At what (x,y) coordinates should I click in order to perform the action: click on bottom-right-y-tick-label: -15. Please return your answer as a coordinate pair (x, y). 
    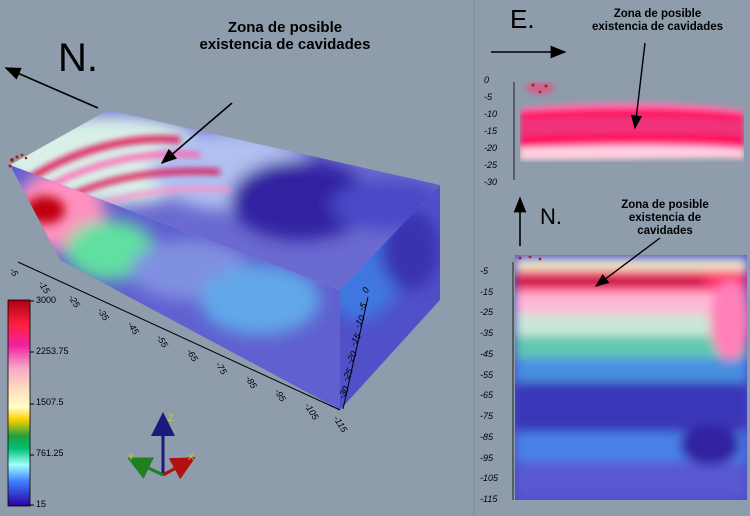
    Looking at the image, I should click on (487, 291).